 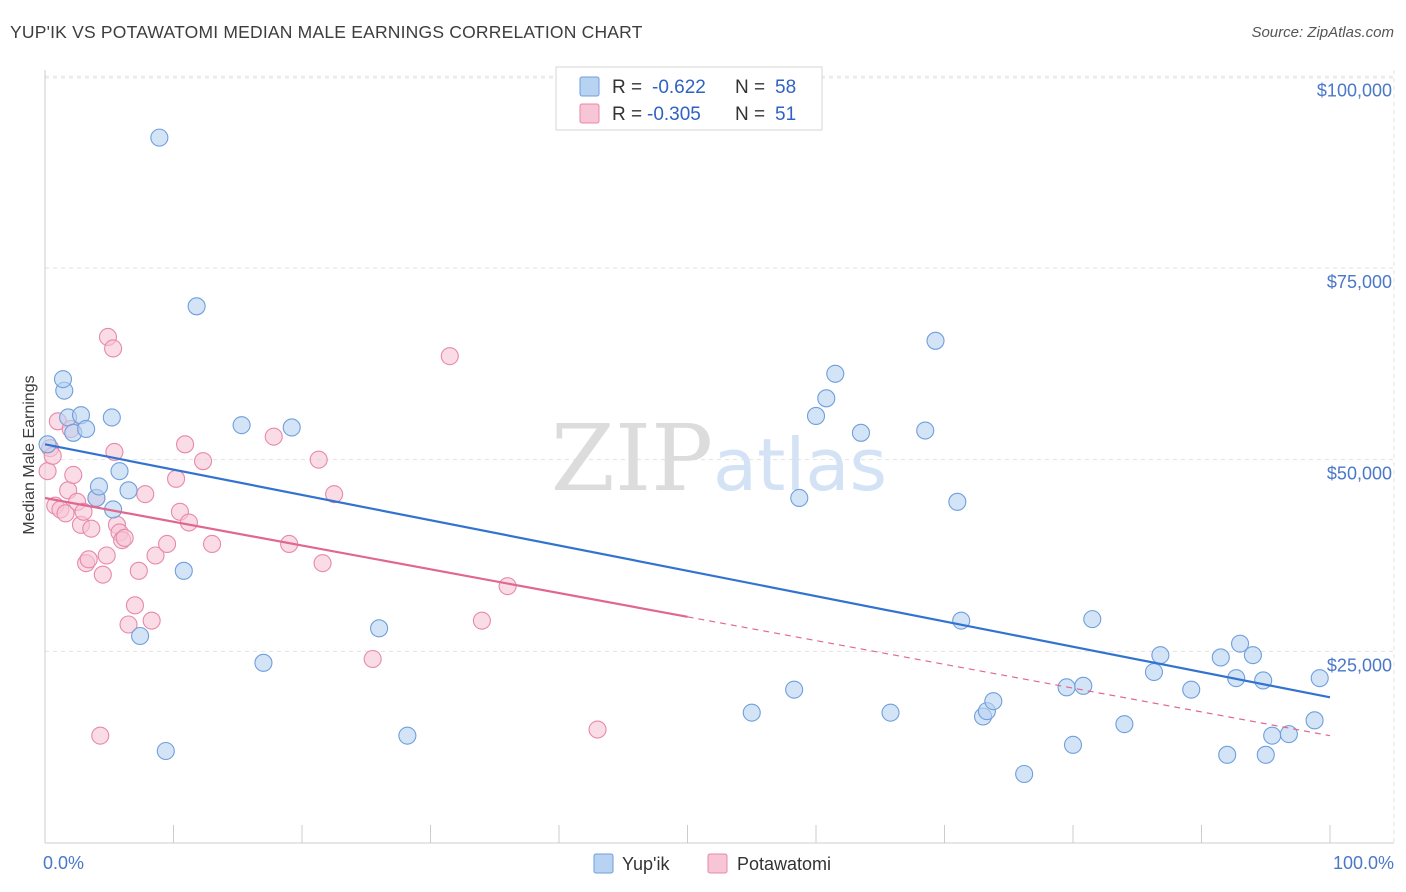 I want to click on series-legend: Yup'ik Potawatomi, so click(x=712, y=863).